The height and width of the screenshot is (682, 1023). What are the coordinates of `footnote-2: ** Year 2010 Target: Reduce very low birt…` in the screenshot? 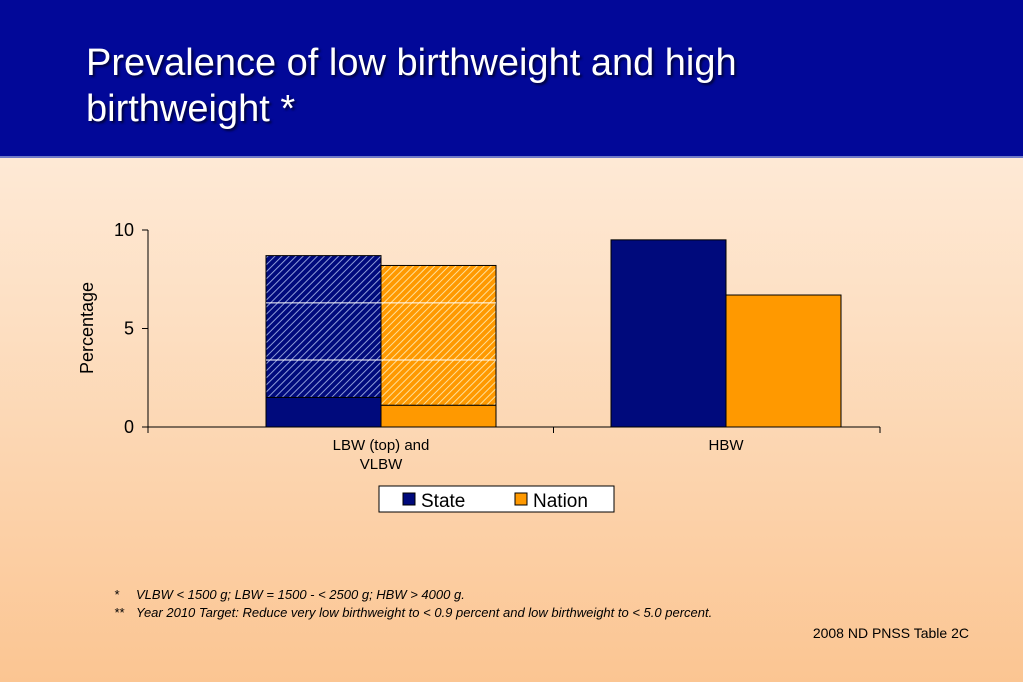 It's located at (413, 612).